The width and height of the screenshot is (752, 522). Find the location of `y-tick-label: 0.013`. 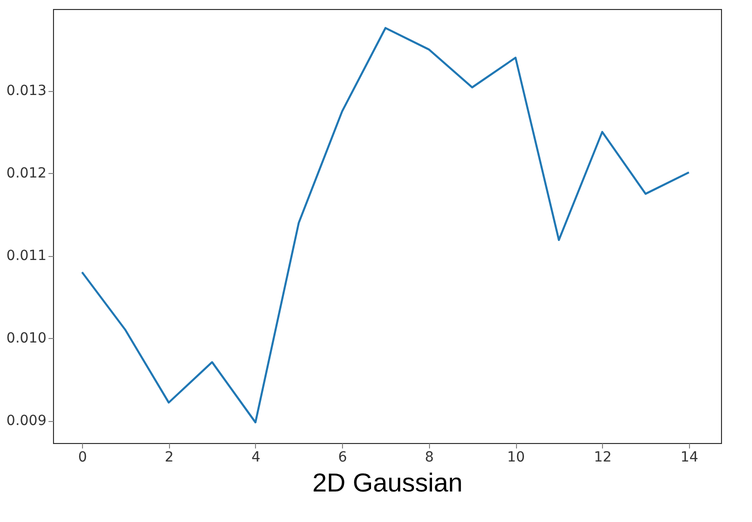

y-tick-label: 0.013 is located at coordinates (26, 91).